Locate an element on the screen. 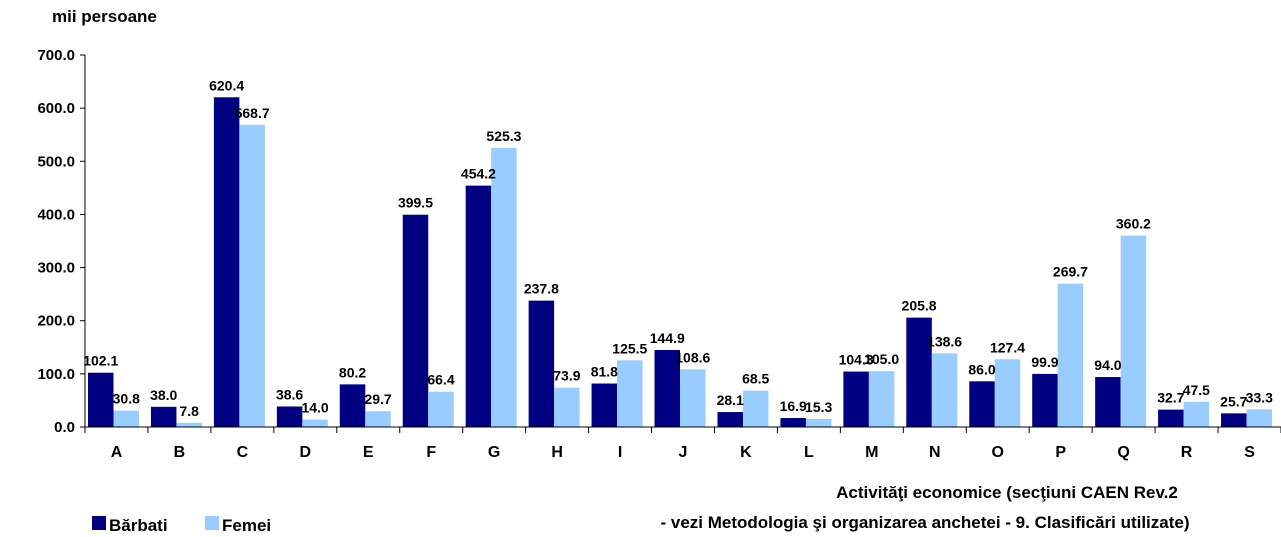 The width and height of the screenshot is (1281, 537). data-label-femei: 269.7 is located at coordinates (1070, 272).